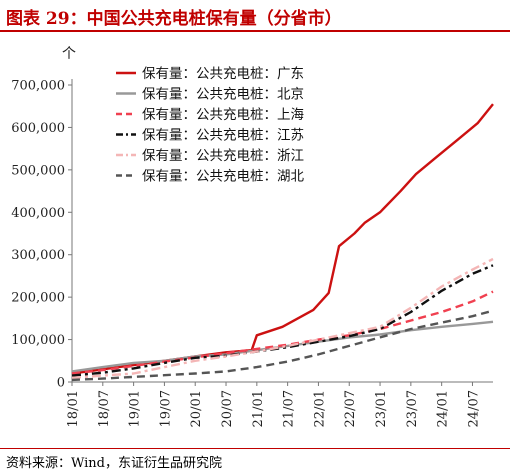 Image resolution: width=510 pixels, height=476 pixels. What do you see at coordinates (223, 177) in the screenshot?
I see `legend-entry: 保有量：公共充电桩：湖北` at bounding box center [223, 177].